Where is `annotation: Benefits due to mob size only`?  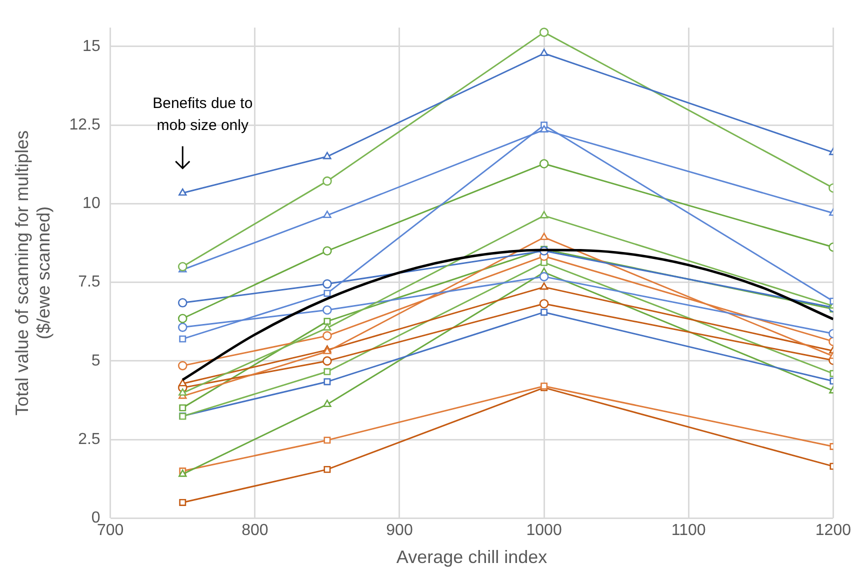
annotation: Benefits due to mob size only is located at coordinates (202, 114).